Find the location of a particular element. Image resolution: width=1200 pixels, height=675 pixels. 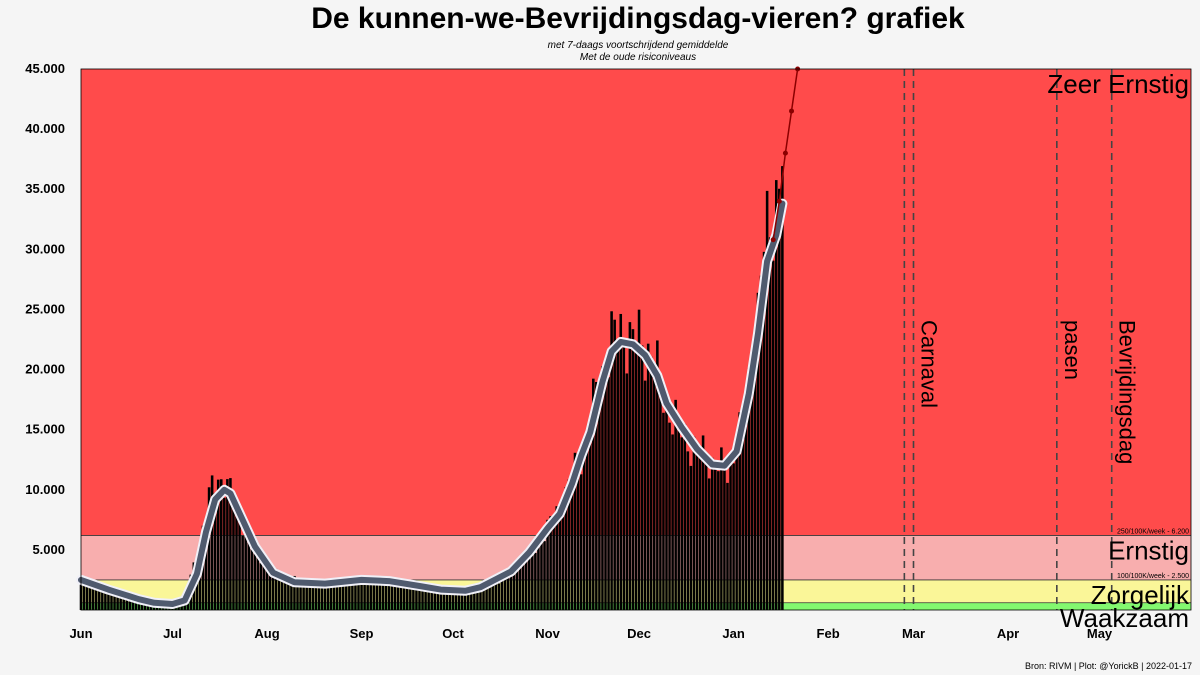

x-tick-label-5: Nov is located at coordinates (547, 633).